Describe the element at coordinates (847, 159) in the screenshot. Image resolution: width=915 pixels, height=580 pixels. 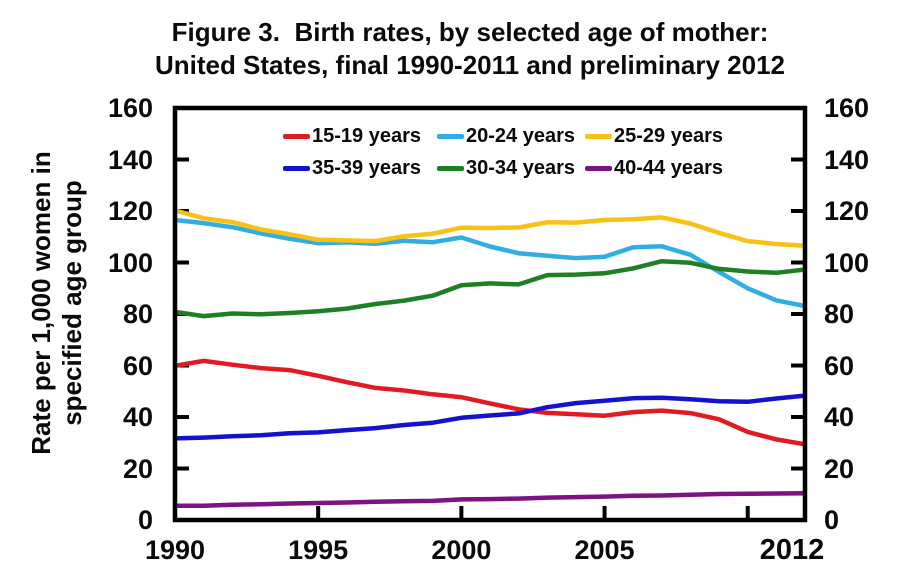
I see `y-tick-label-right: 140` at that location.